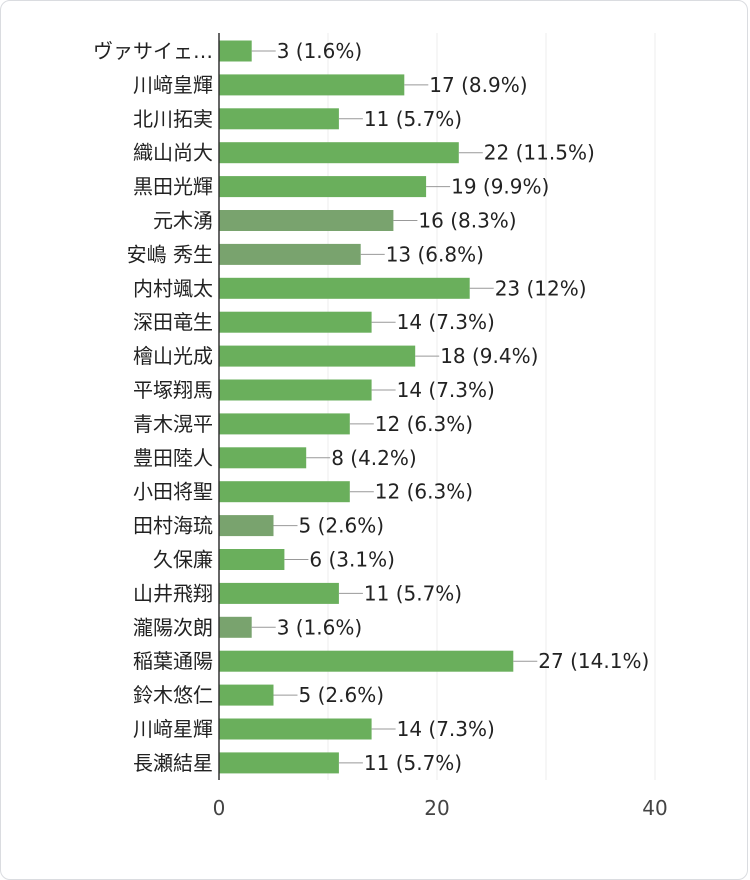 The image size is (750, 880). What do you see at coordinates (173, 729) in the screenshot?
I see `category-label: 川﨑星輝` at bounding box center [173, 729].